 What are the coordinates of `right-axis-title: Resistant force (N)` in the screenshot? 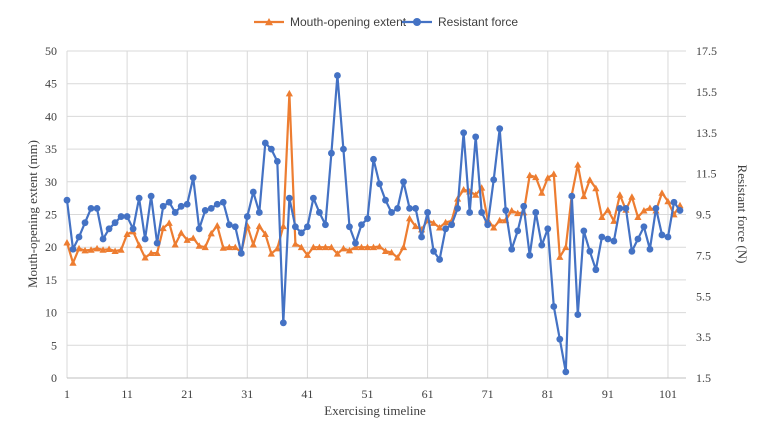 It's located at (742, 214).